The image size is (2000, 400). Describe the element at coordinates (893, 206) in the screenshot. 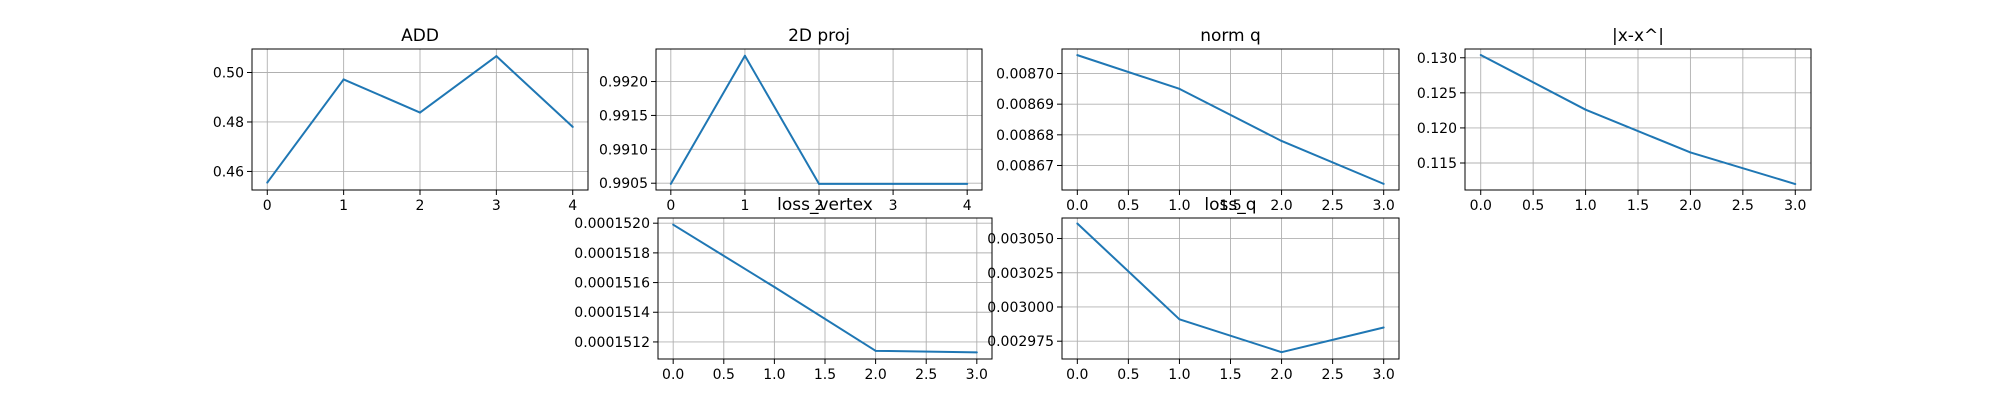

I see `x-tick-label: 3` at that location.